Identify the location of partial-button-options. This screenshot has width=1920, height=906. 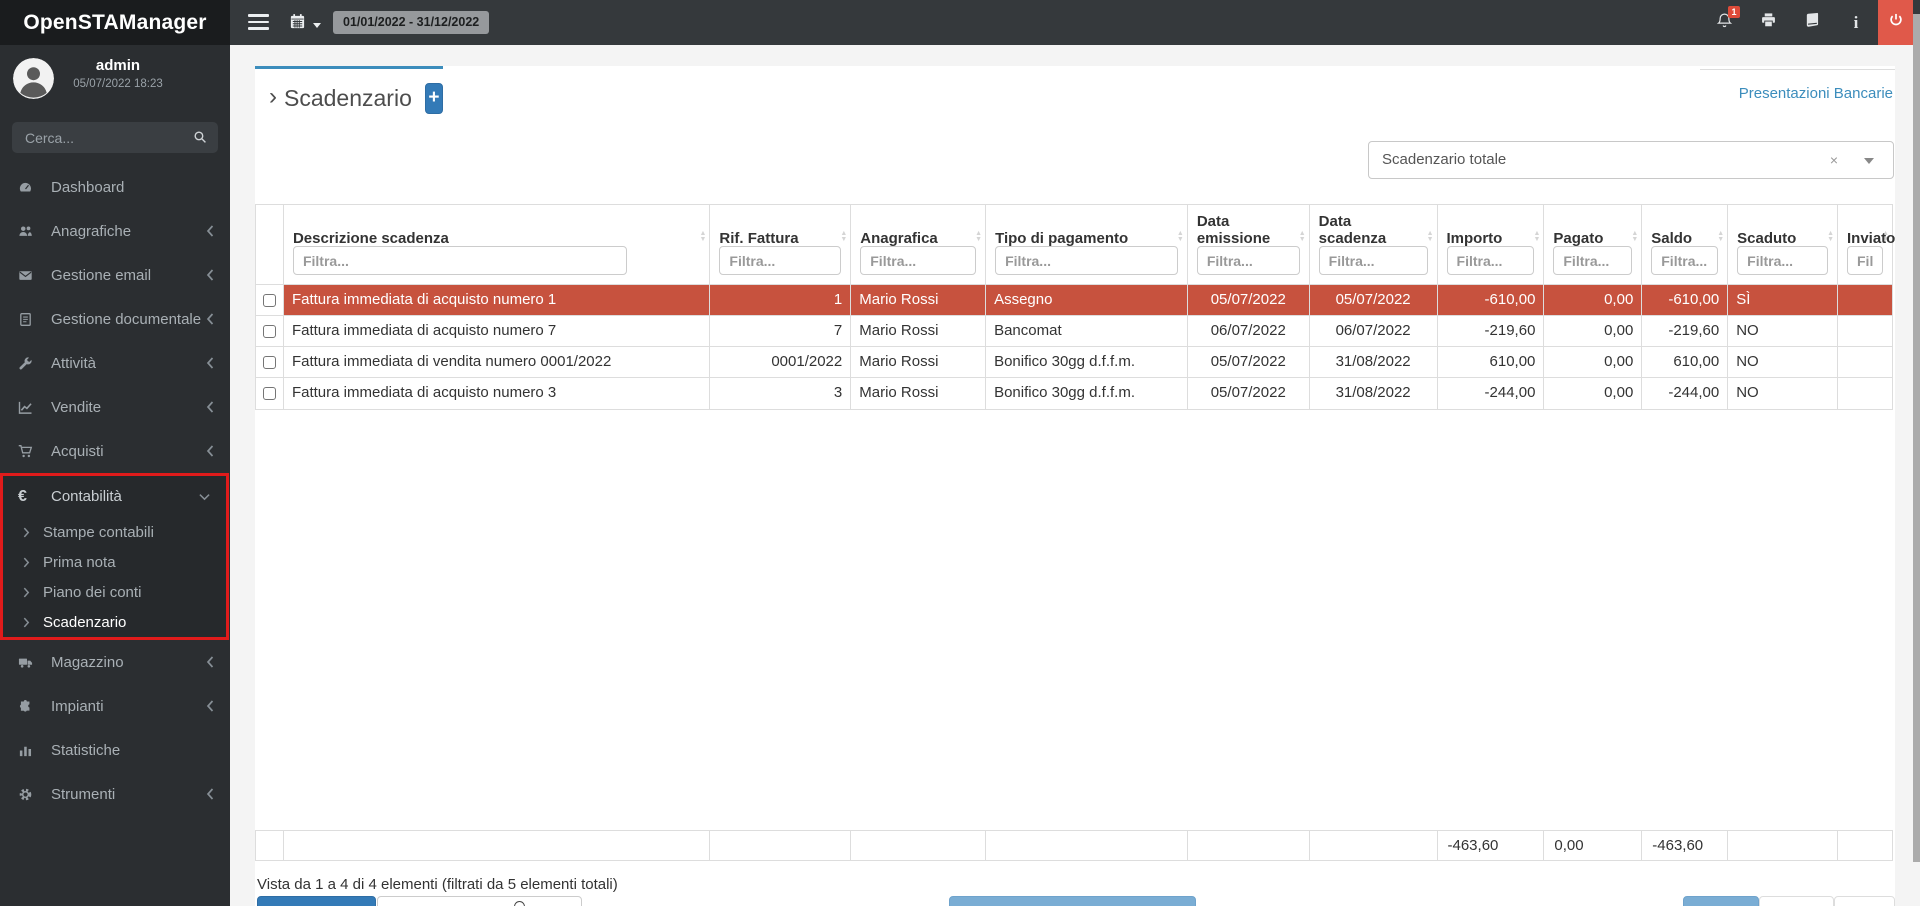
(479, 901).